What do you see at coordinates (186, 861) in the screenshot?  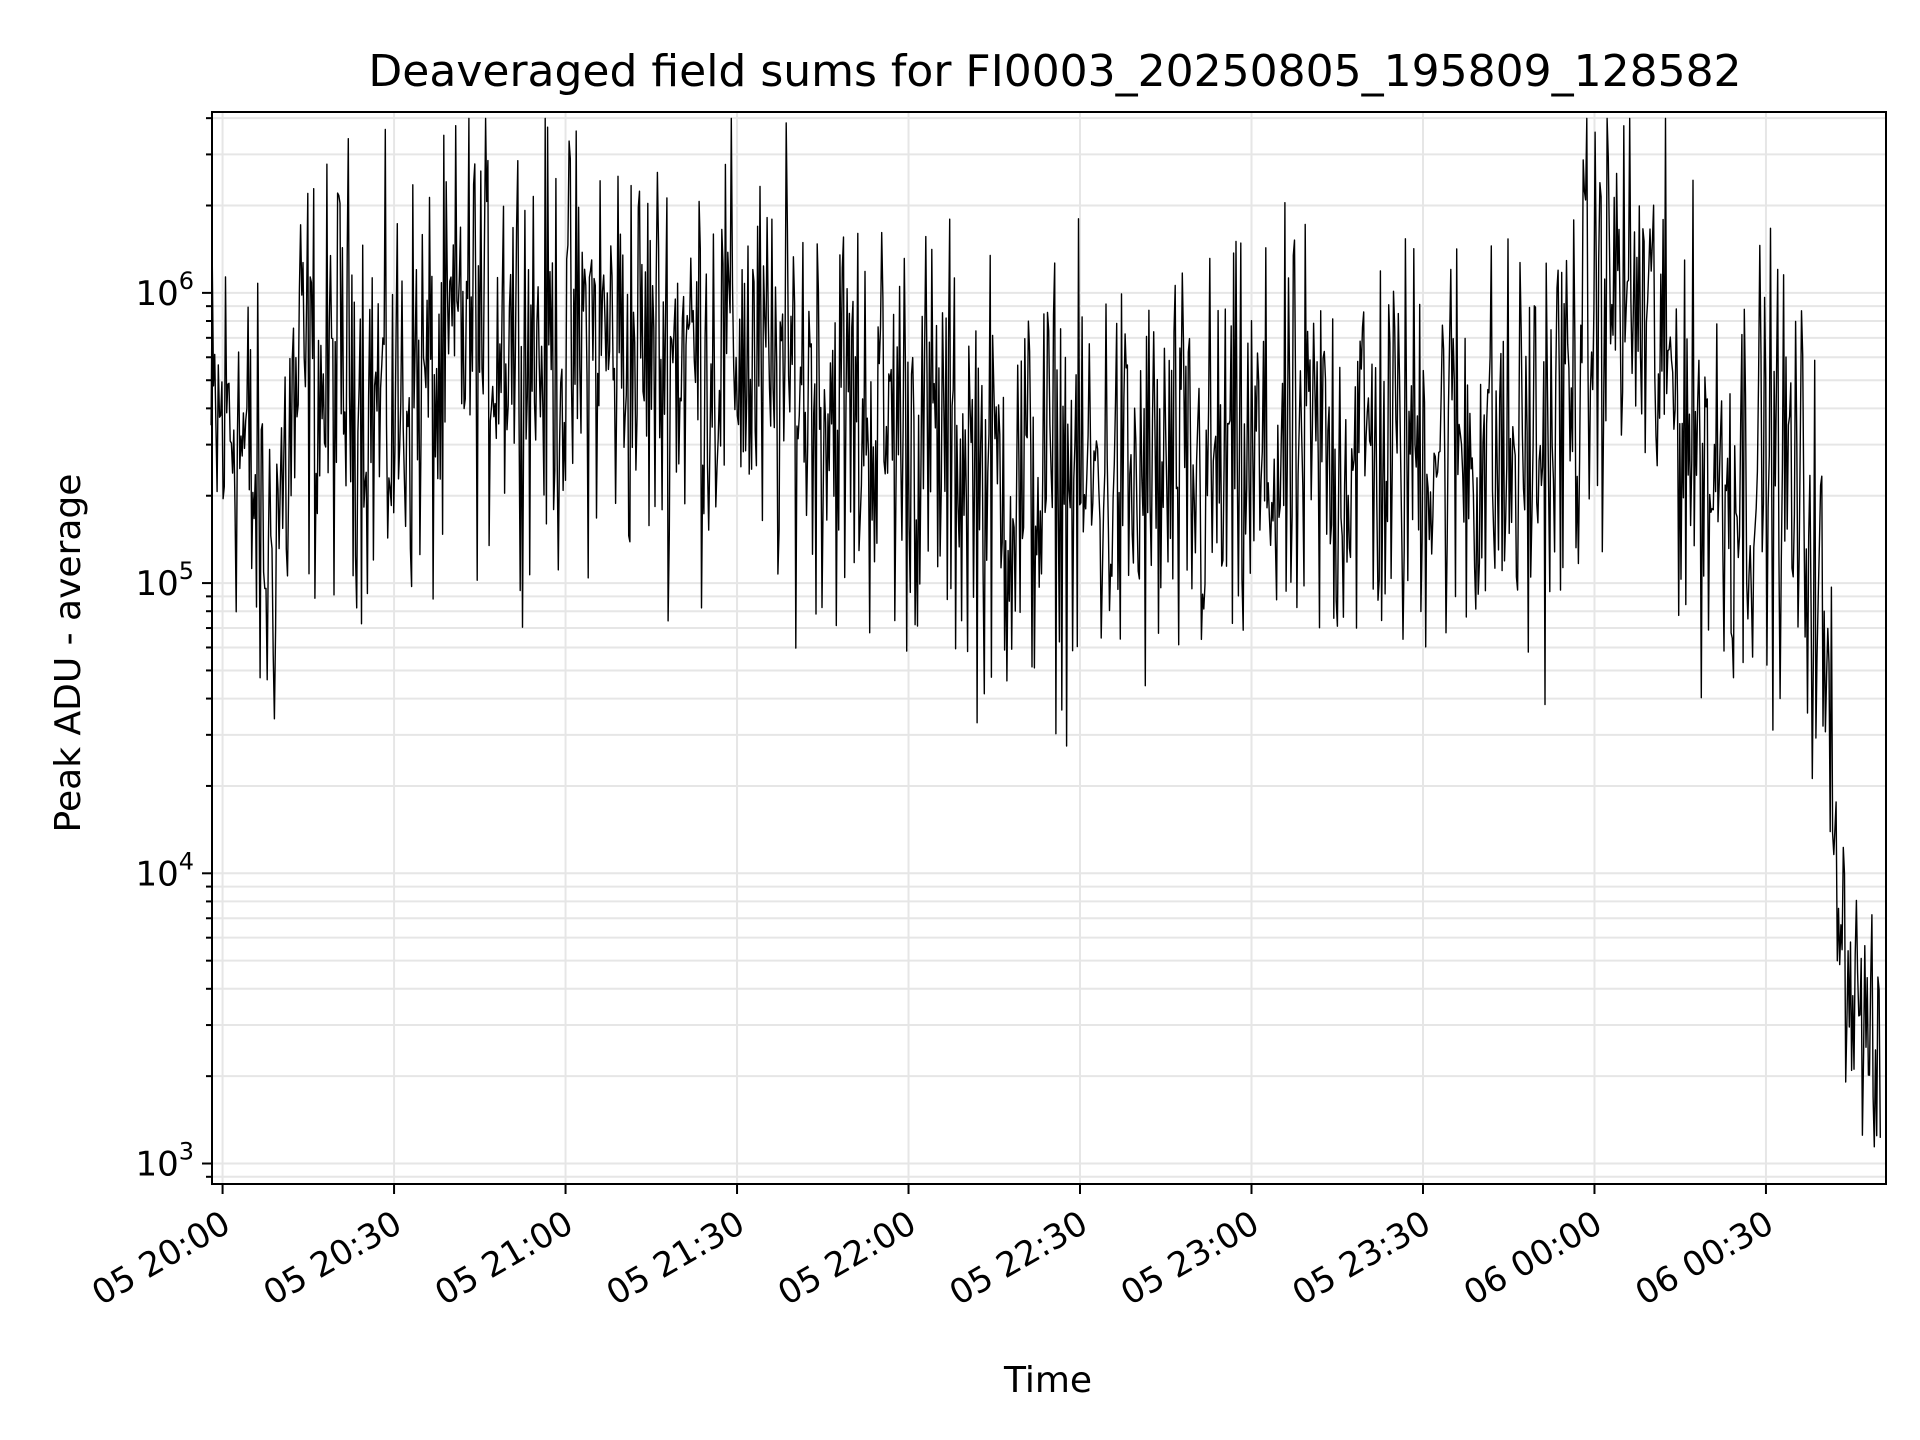 I see `y-tick-exponent: 4` at bounding box center [186, 861].